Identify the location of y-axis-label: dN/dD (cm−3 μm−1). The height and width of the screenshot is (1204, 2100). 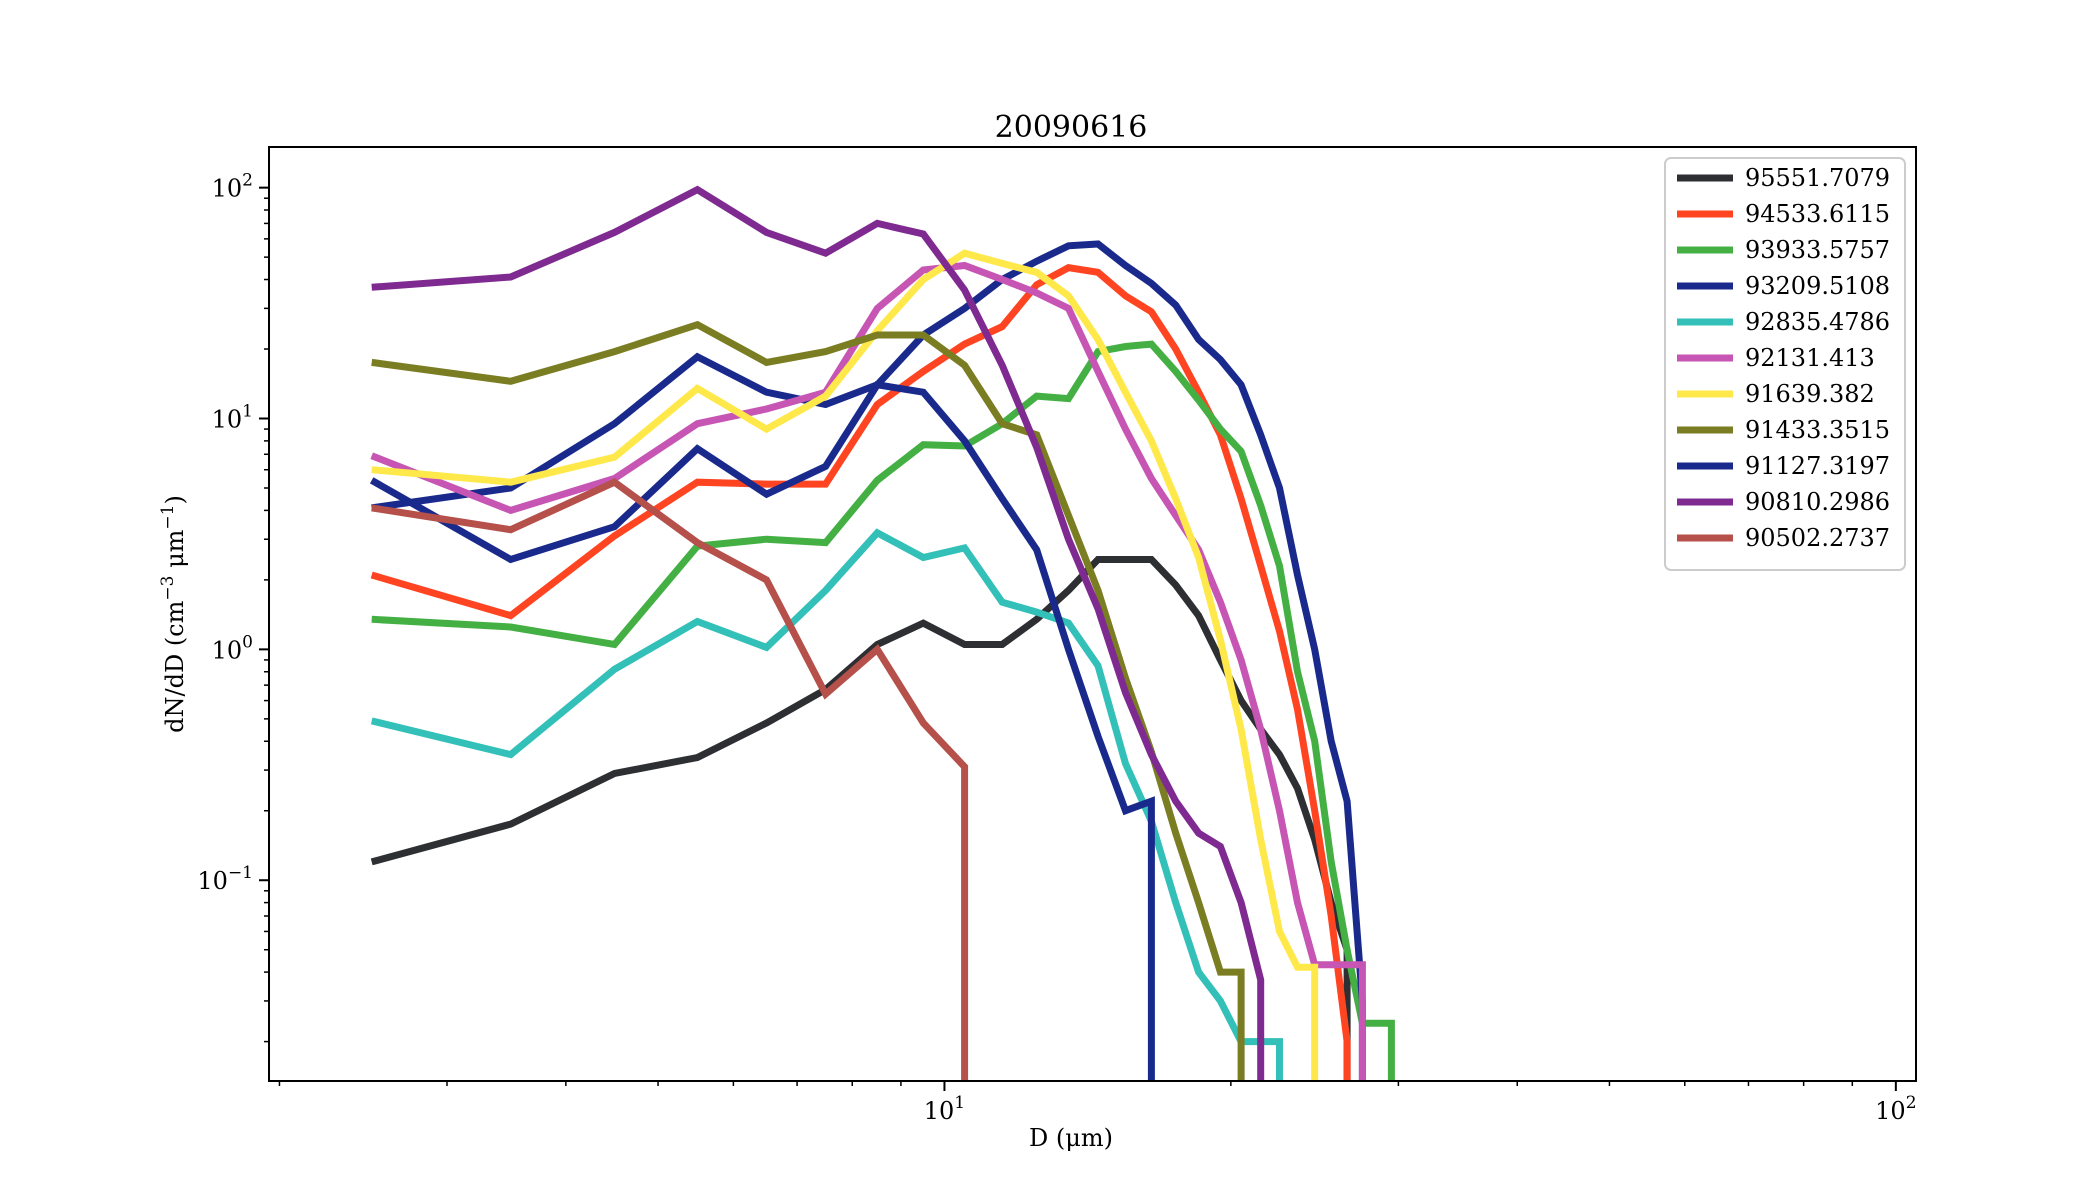
(173, 614).